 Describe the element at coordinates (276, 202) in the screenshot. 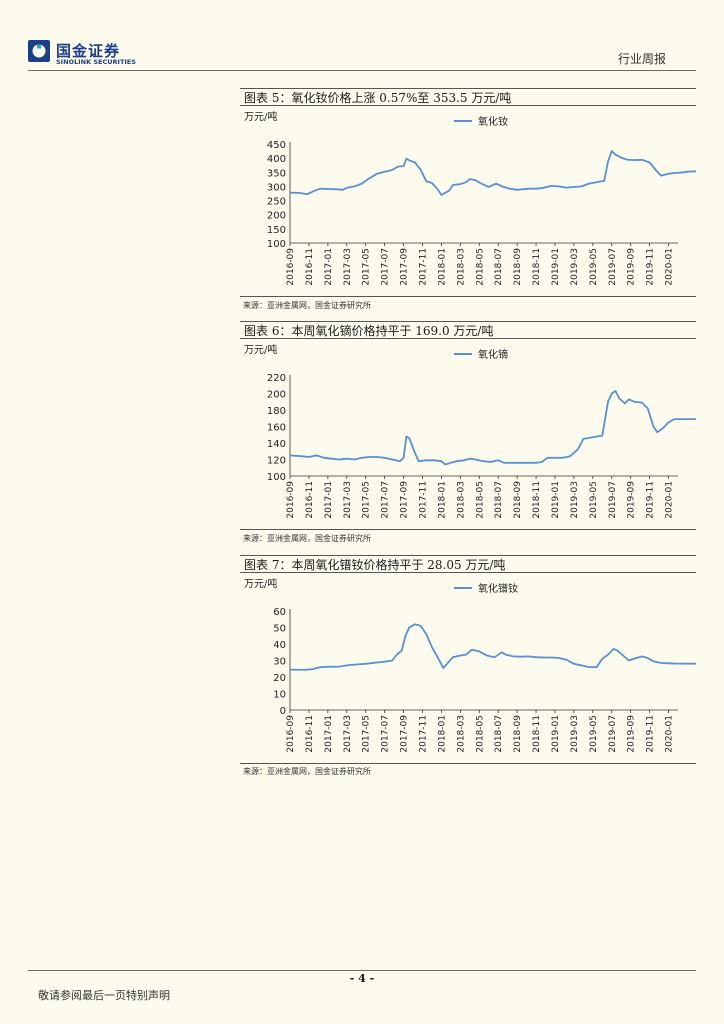

I see `y-tick-label: 250` at that location.